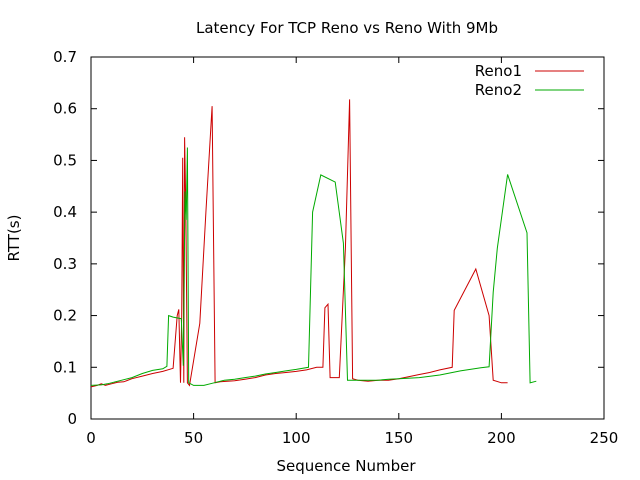  What do you see at coordinates (501, 438) in the screenshot?
I see `x-tick-label: 200` at bounding box center [501, 438].